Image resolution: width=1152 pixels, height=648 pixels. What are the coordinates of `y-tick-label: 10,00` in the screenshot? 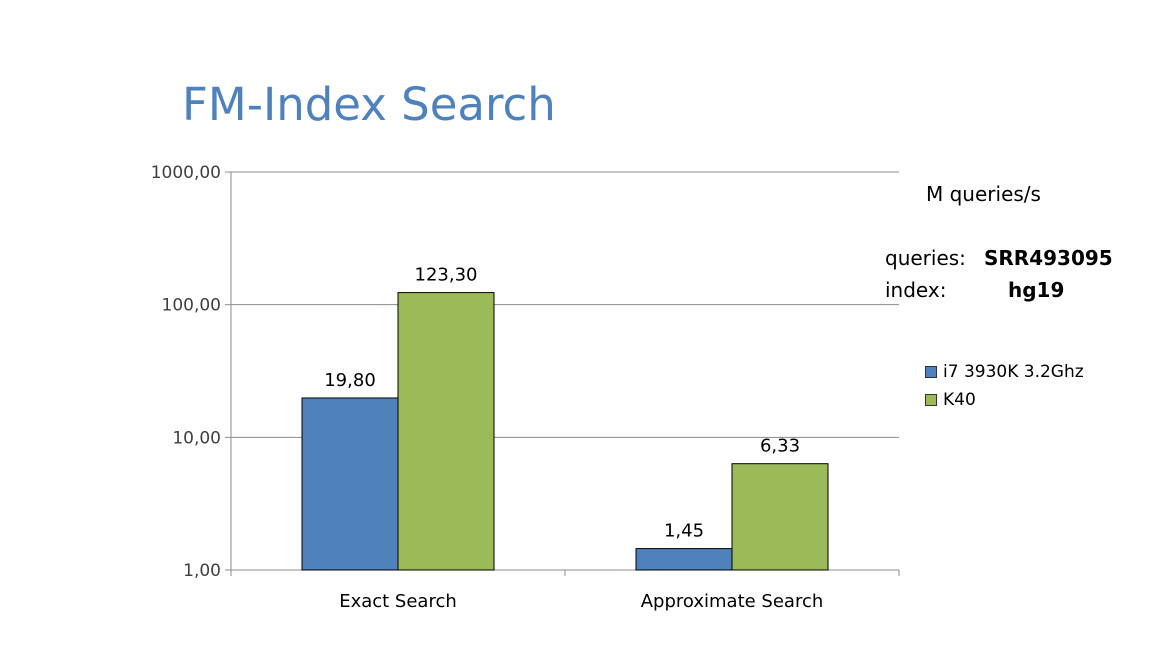 It's located at (196, 438).